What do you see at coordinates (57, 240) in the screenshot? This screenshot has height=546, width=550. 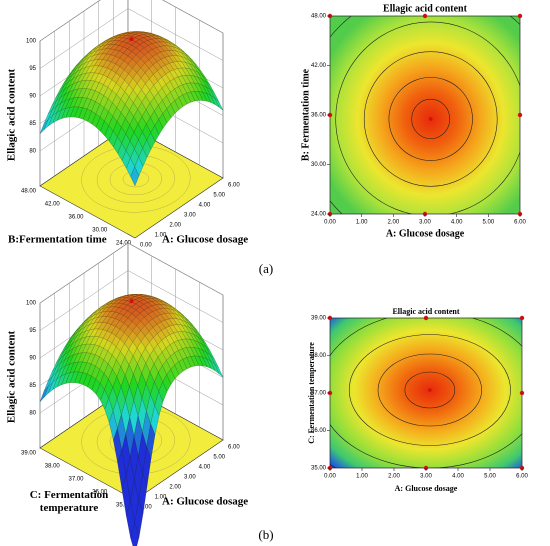 I see `axis-label: B:Fermentation time` at bounding box center [57, 240].